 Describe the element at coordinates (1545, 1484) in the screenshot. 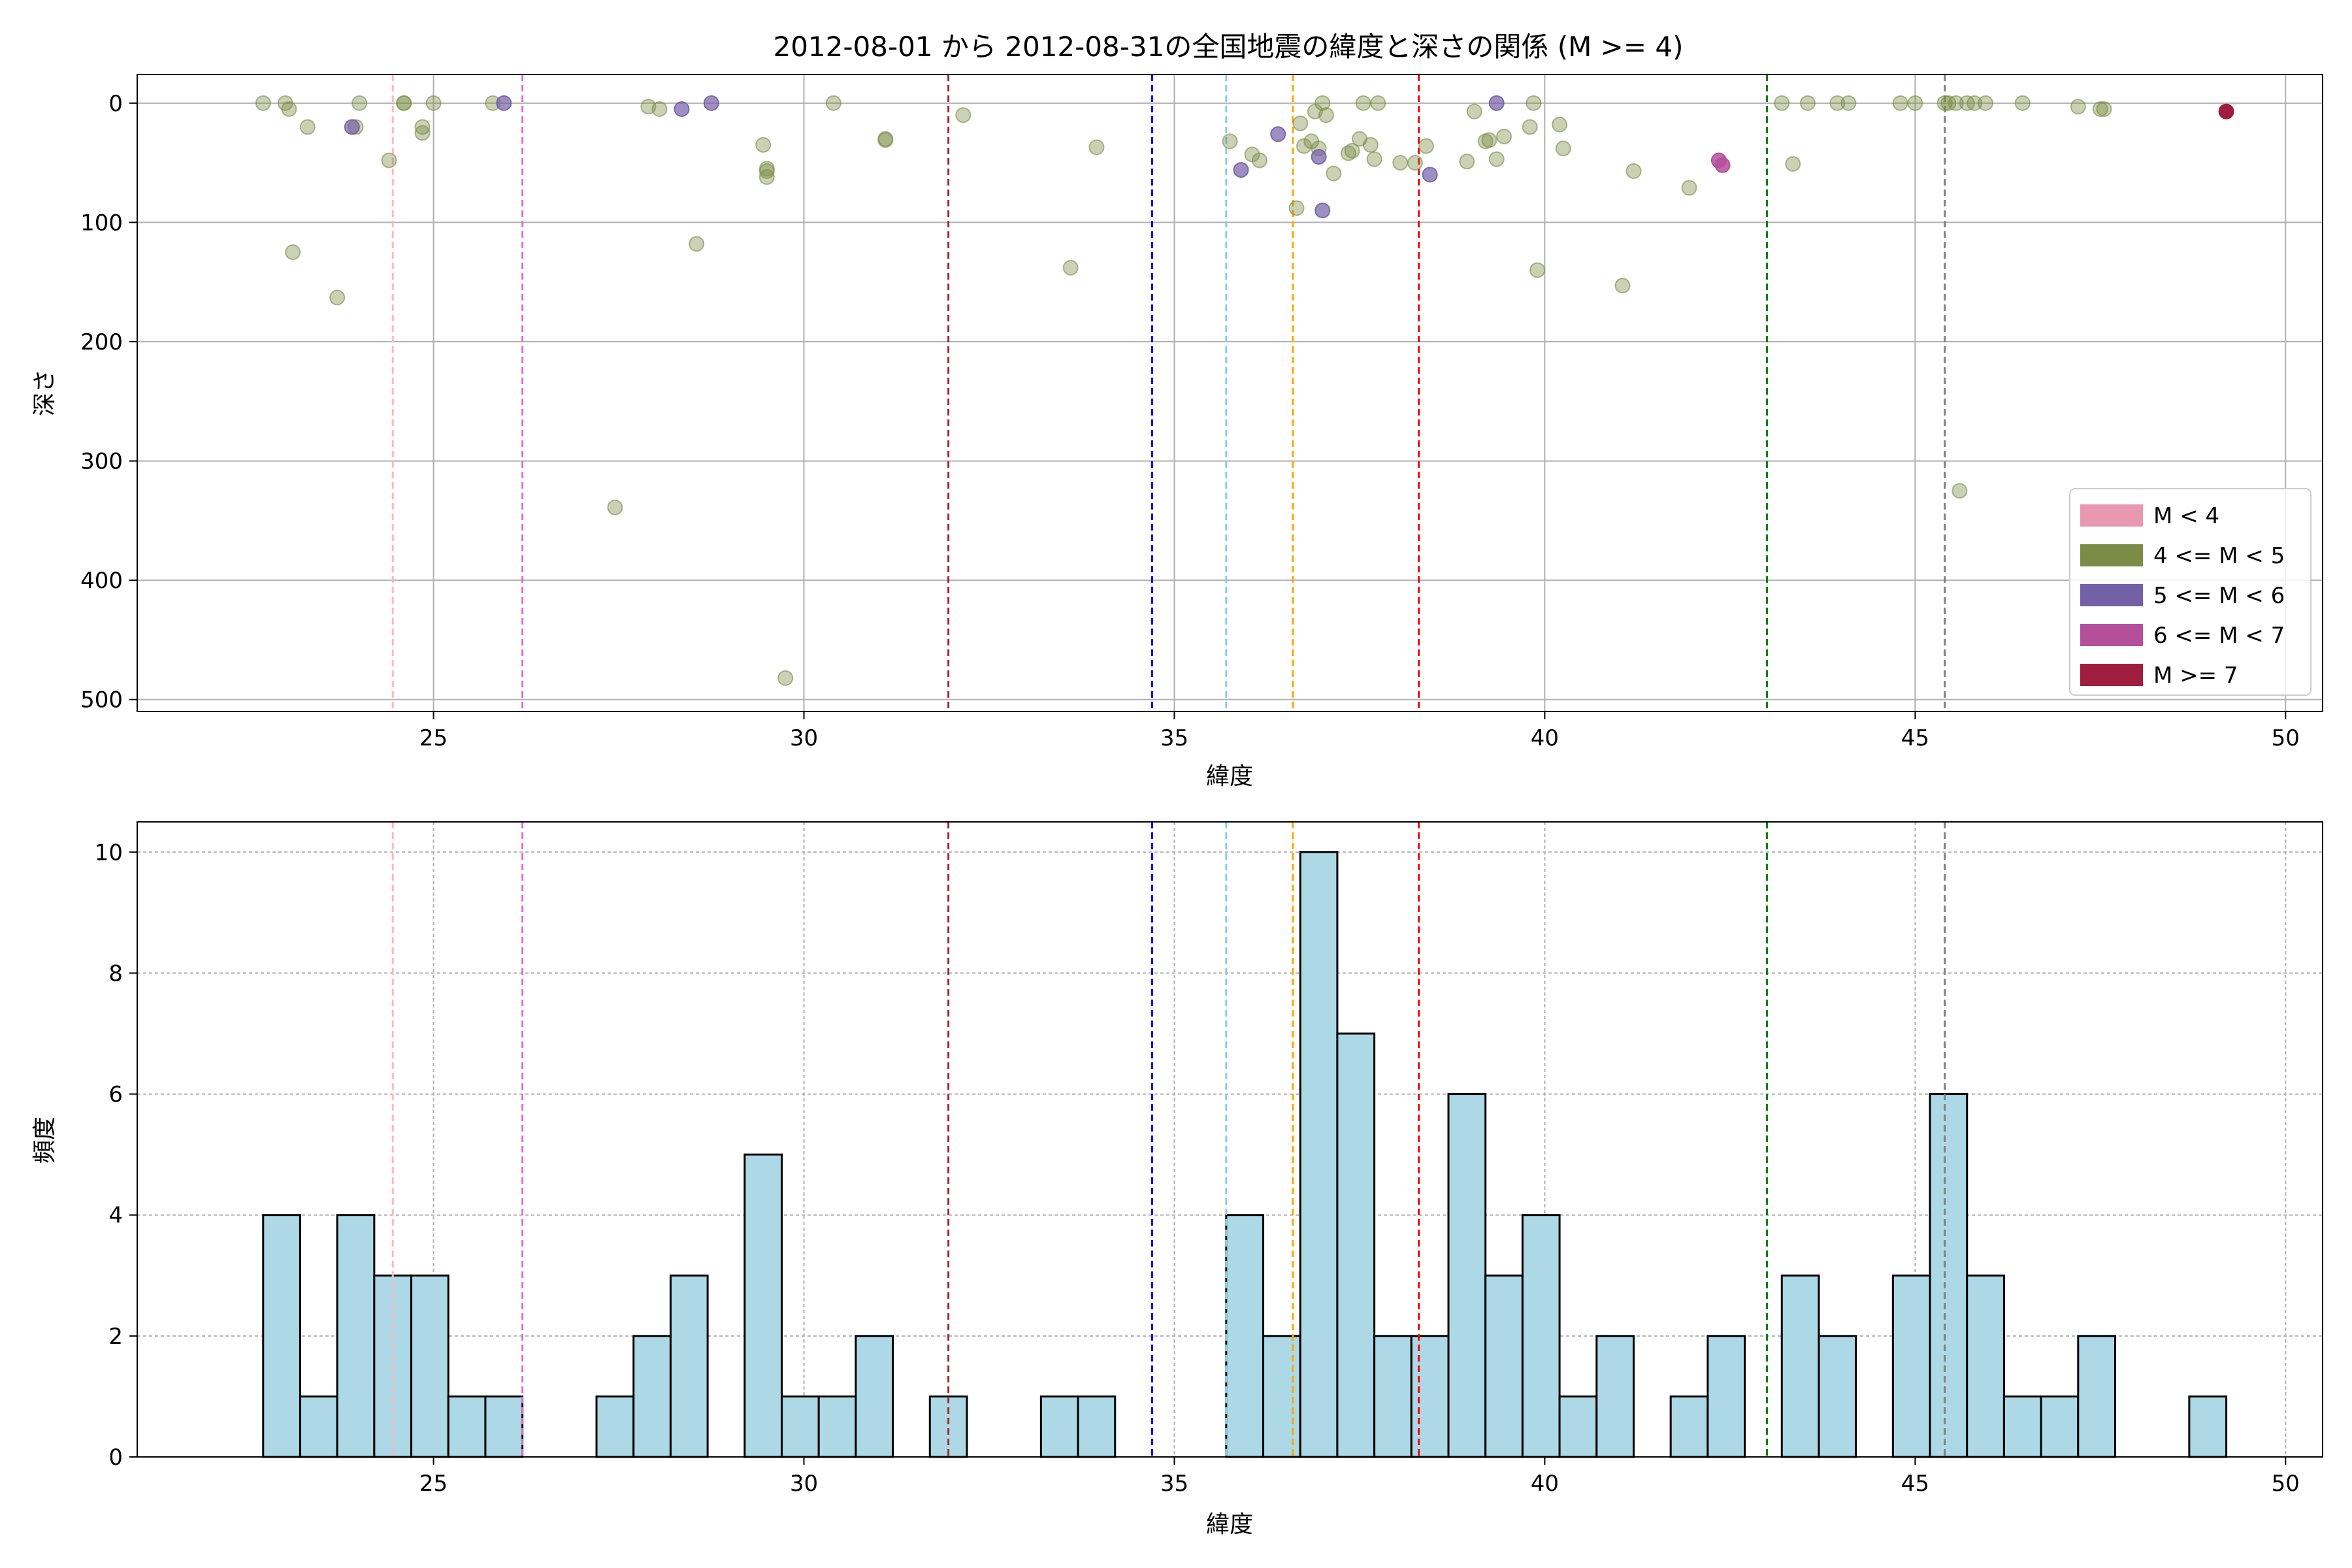

I see `histogram-x-tick-label: 40` at that location.